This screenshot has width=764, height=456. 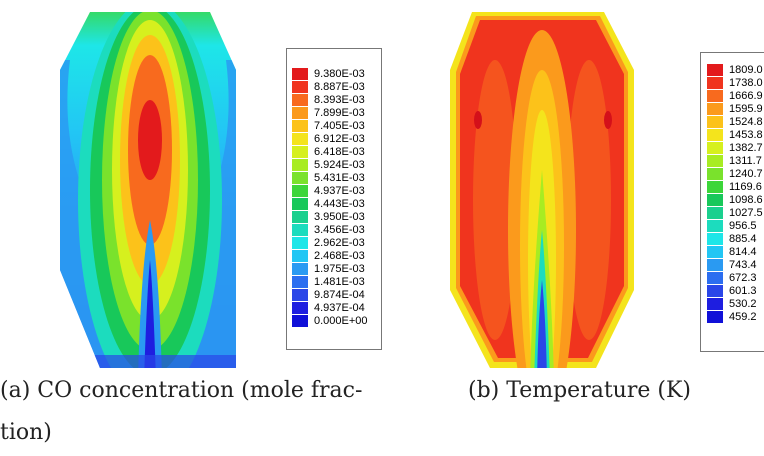 What do you see at coordinates (339, 190) in the screenshot?
I see `legend-label: 4.937E-03` at bounding box center [339, 190].